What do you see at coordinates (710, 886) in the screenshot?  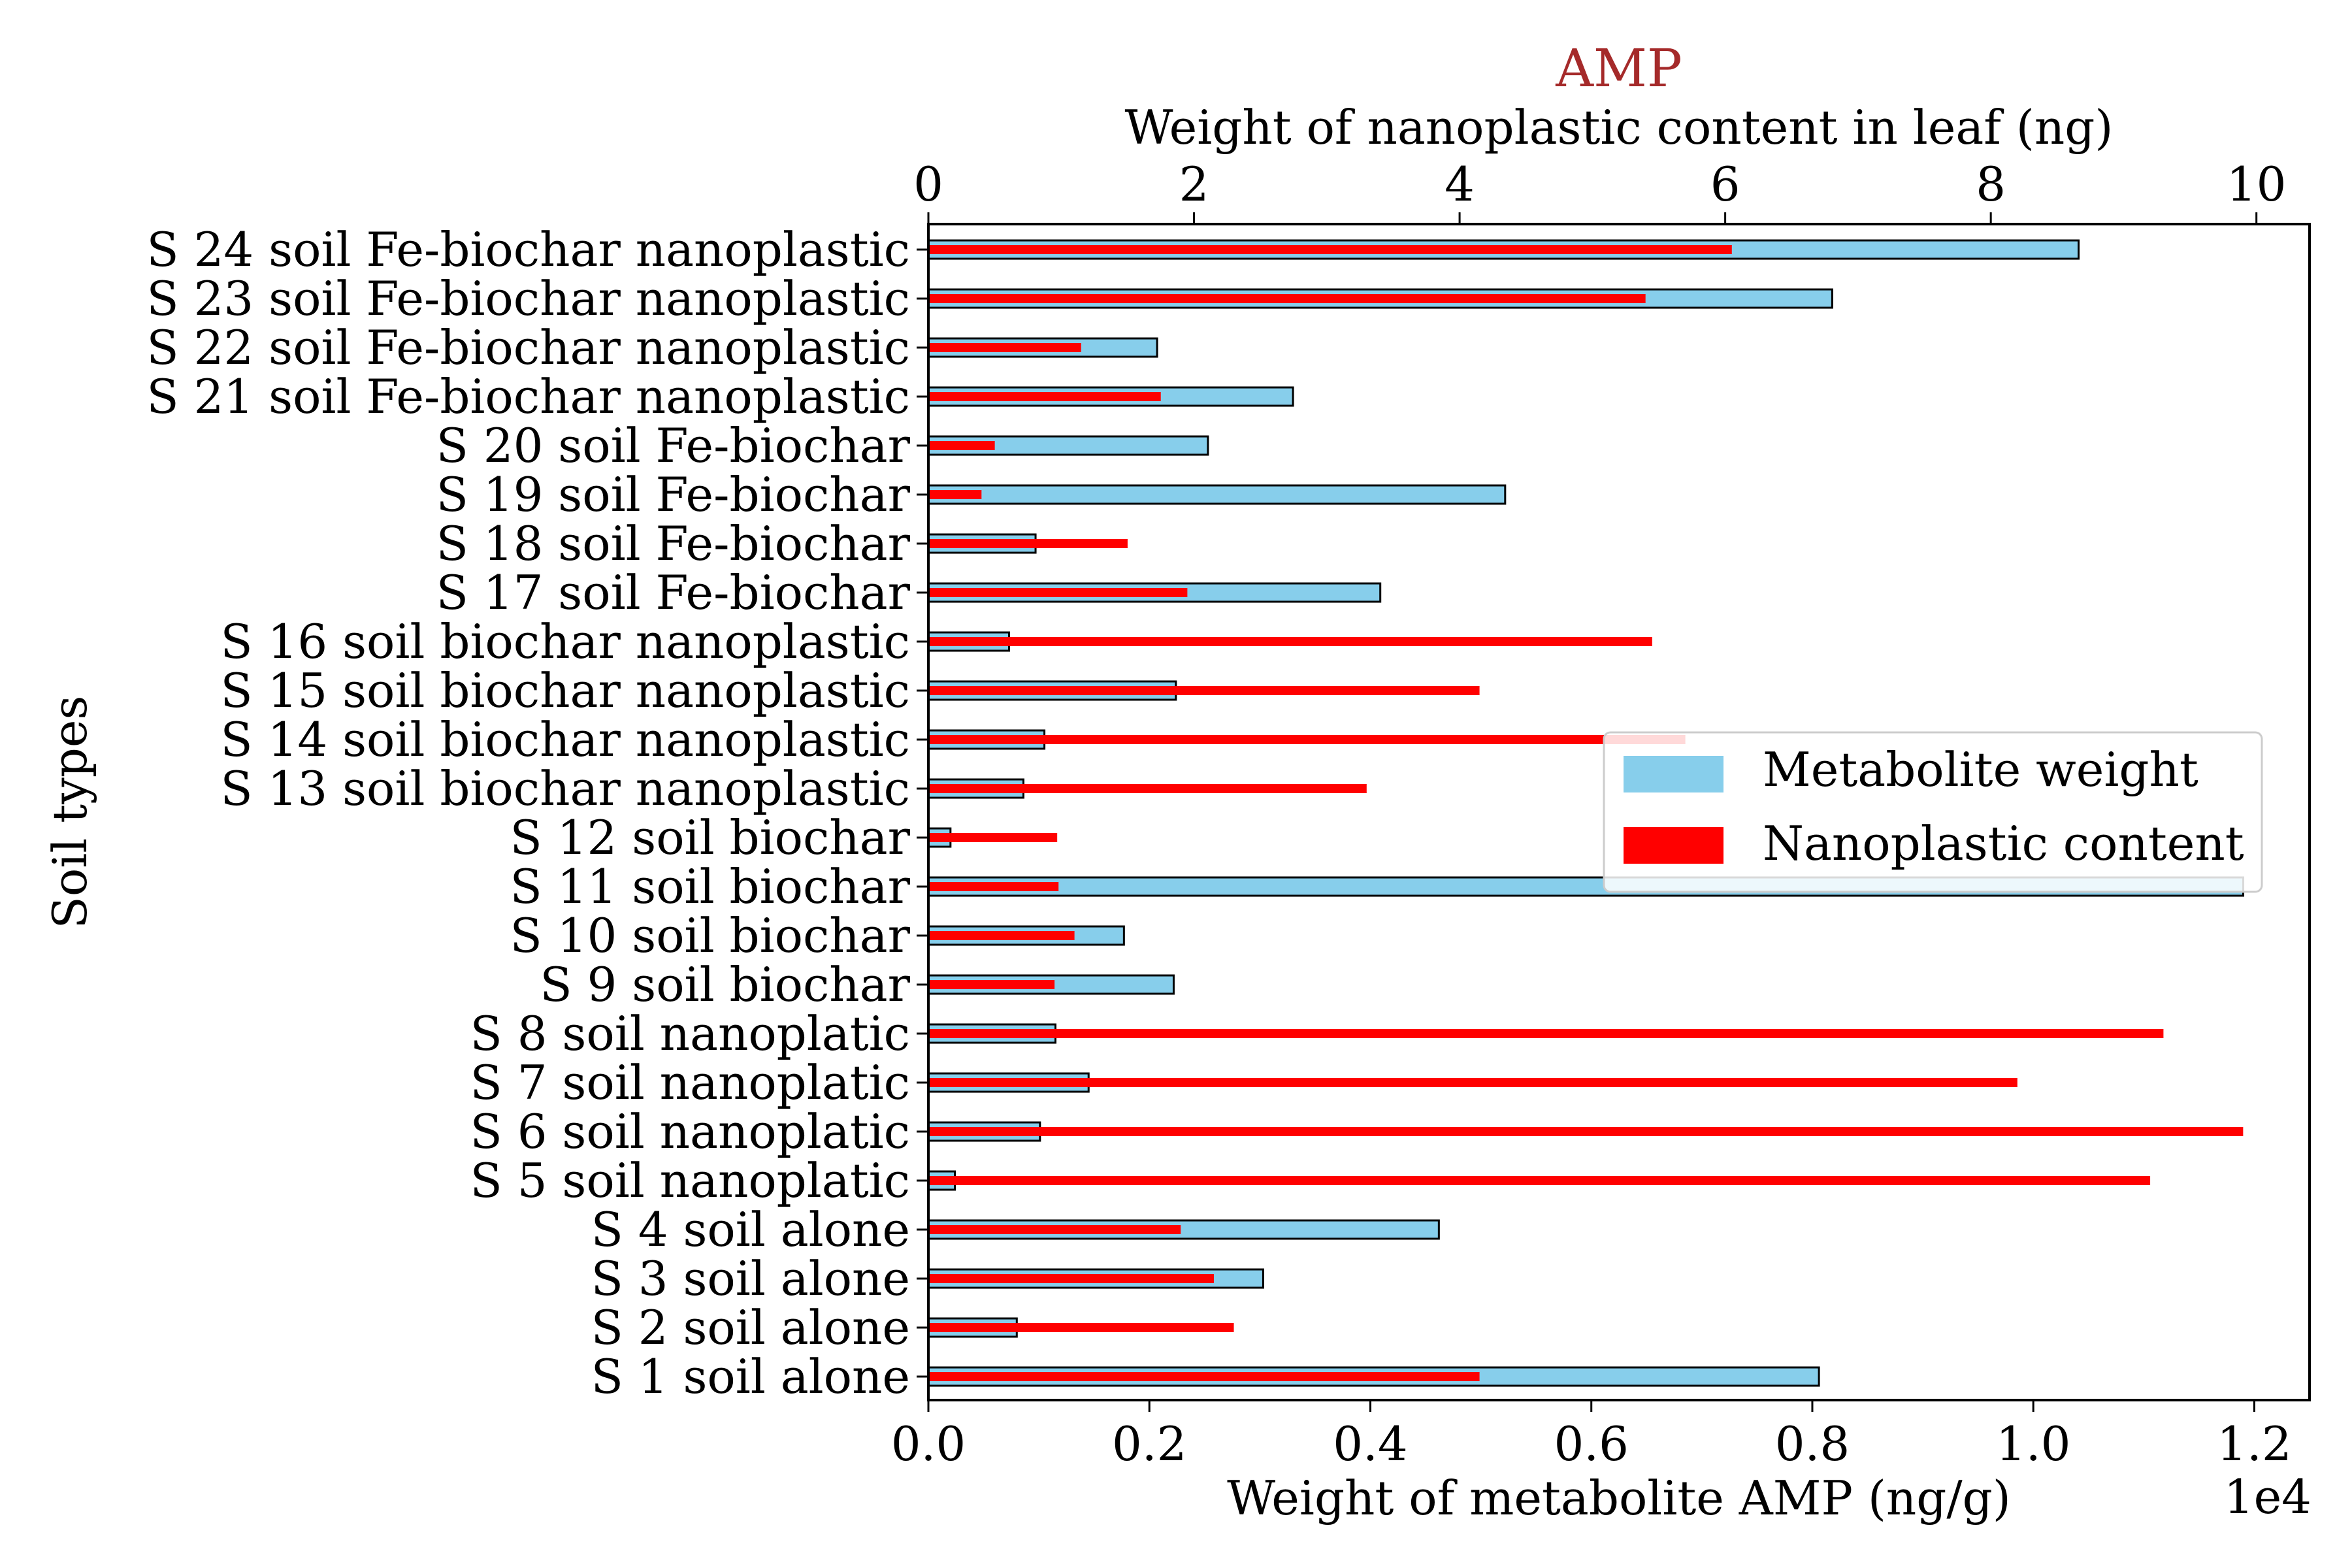 I see `y-tick-label: S 11 soil biochar` at bounding box center [710, 886].